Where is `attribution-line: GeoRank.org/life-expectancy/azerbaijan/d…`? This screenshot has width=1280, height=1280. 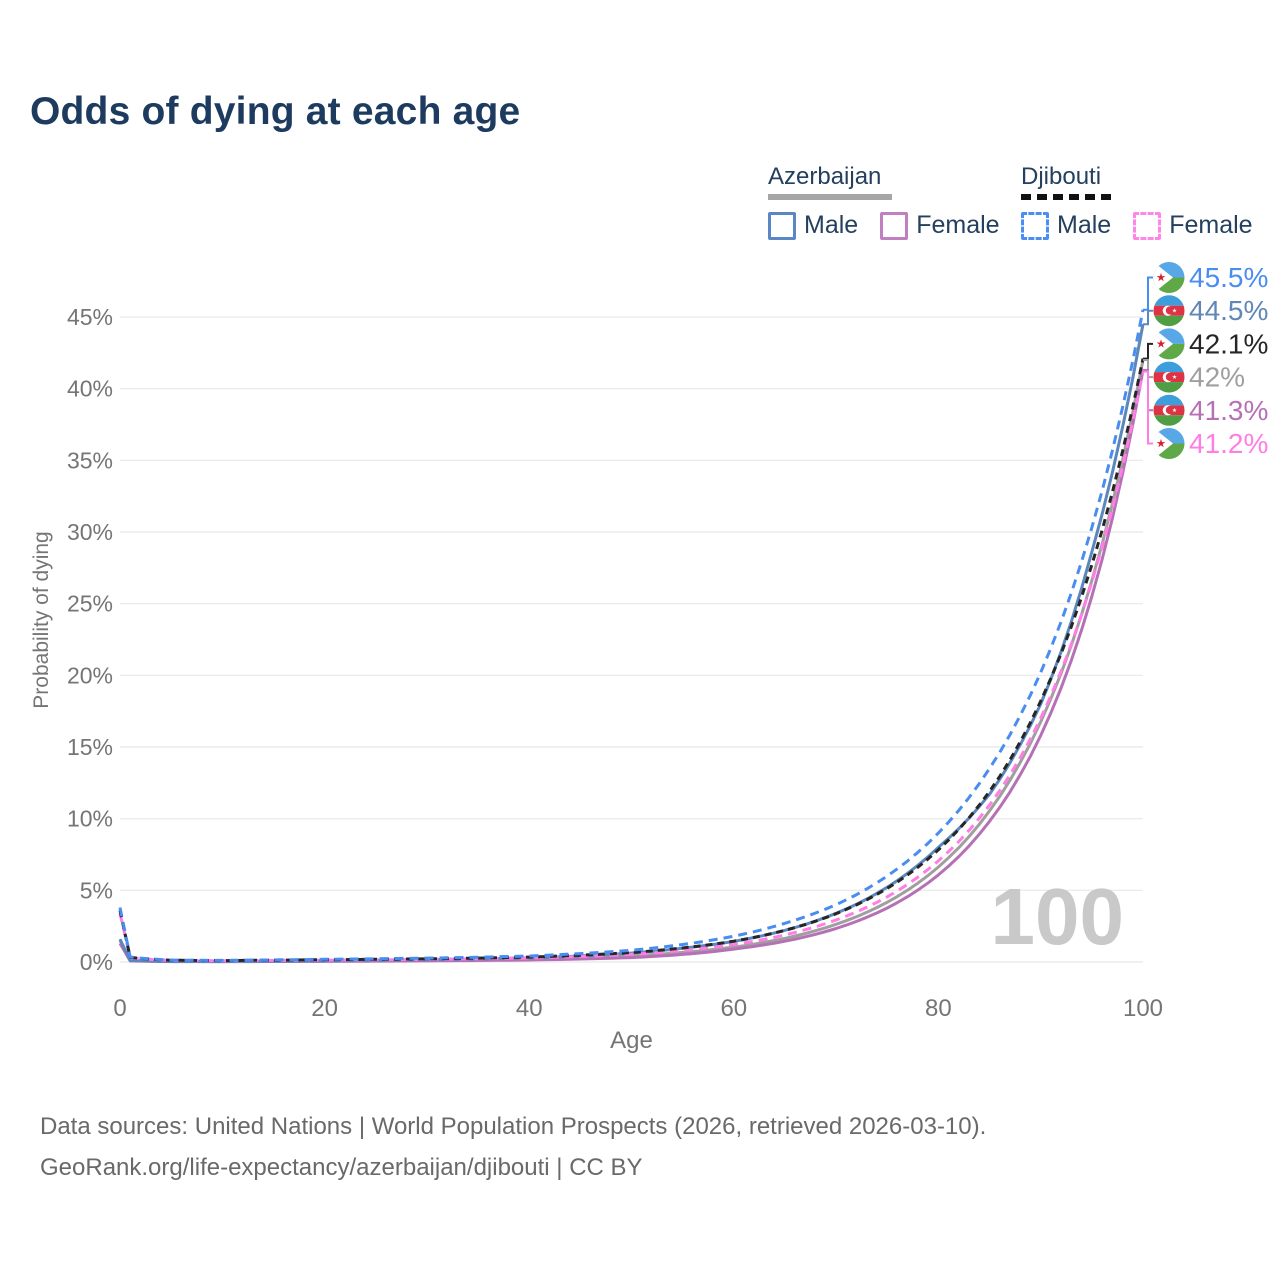 attribution-line: GeoRank.org/life-expectancy/azerbaijan/d… is located at coordinates (341, 1167).